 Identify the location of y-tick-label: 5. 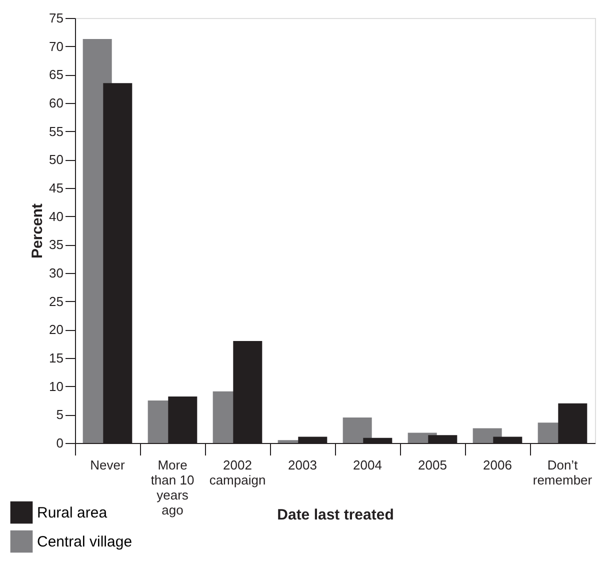
(60, 414).